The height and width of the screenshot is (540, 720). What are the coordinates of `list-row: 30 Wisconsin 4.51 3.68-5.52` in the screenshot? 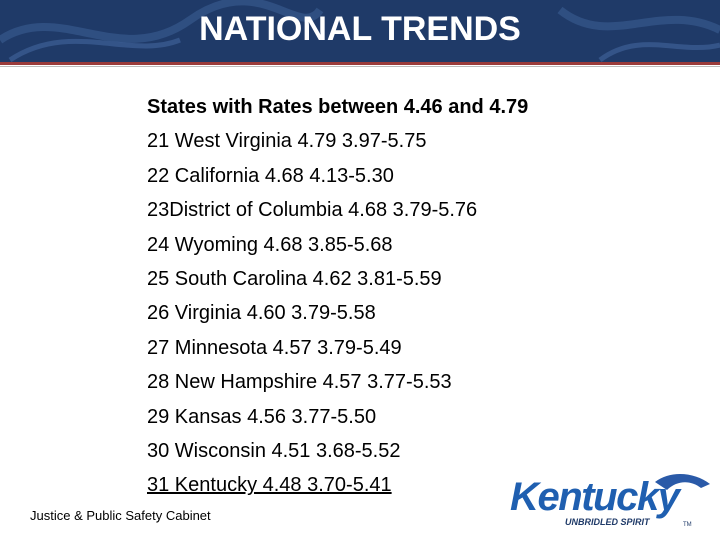 It's located at (274, 451).